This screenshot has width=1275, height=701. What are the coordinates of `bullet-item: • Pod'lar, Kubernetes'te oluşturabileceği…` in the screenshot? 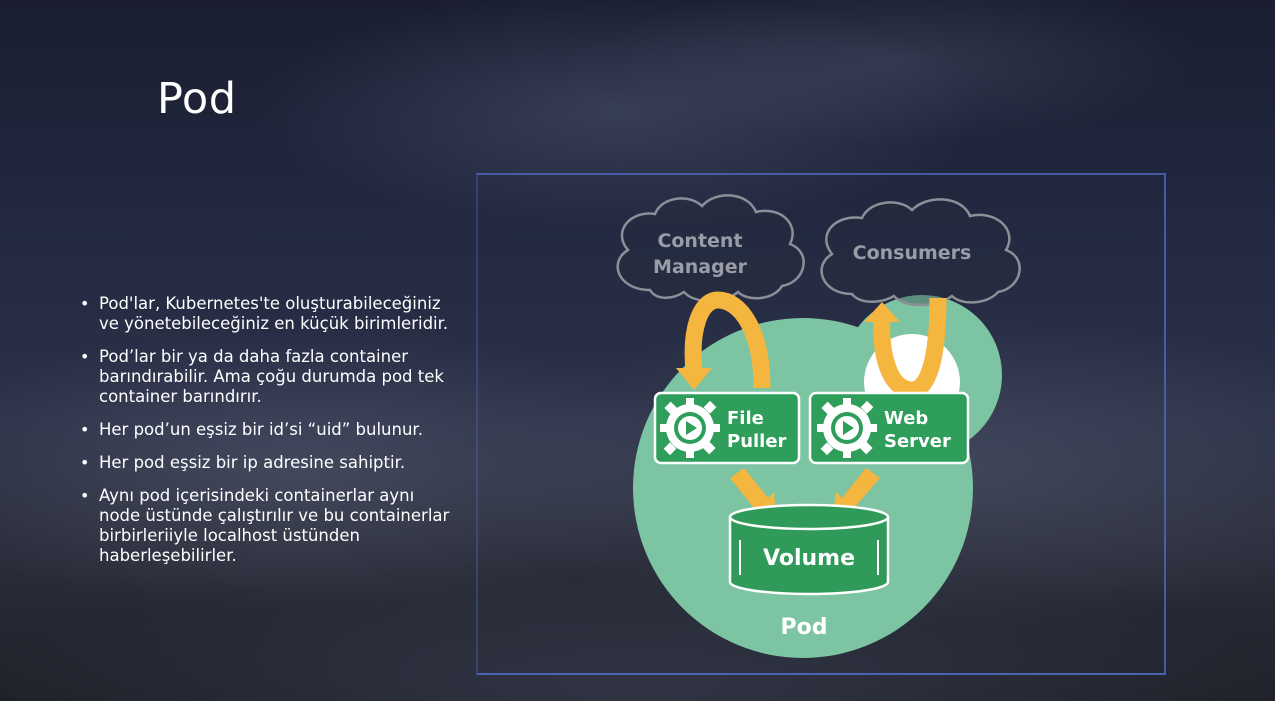 It's located at (268, 314).